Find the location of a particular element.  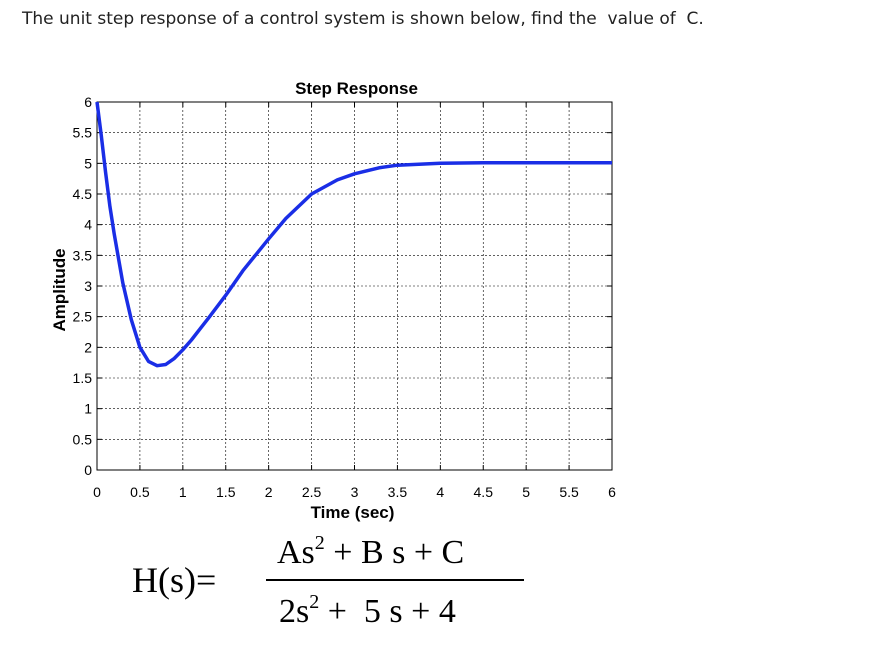

y-tick-label: 4.5 is located at coordinates (83, 194).